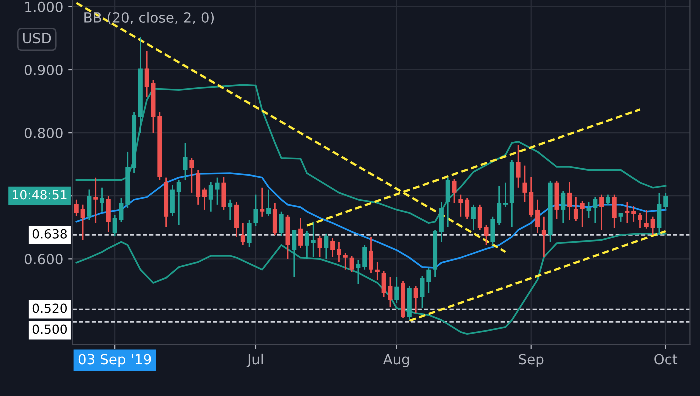 Image resolution: width=700 pixels, height=396 pixels. What do you see at coordinates (50, 329) in the screenshot?
I see `ref-line-label: 0.500` at bounding box center [50, 329].